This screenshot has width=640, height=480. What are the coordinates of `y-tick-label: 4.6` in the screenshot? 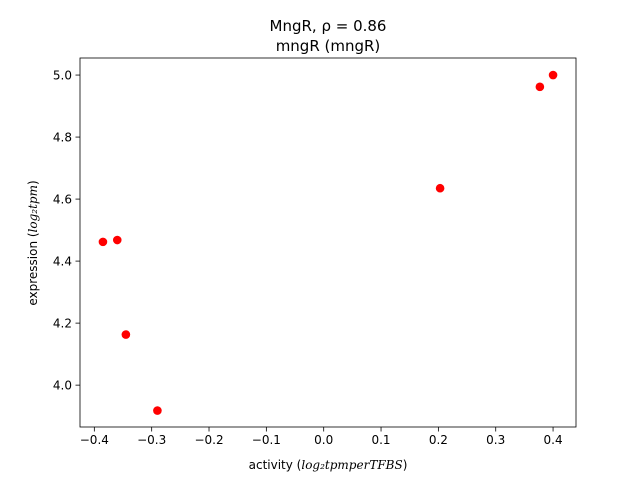 It's located at (62, 200).